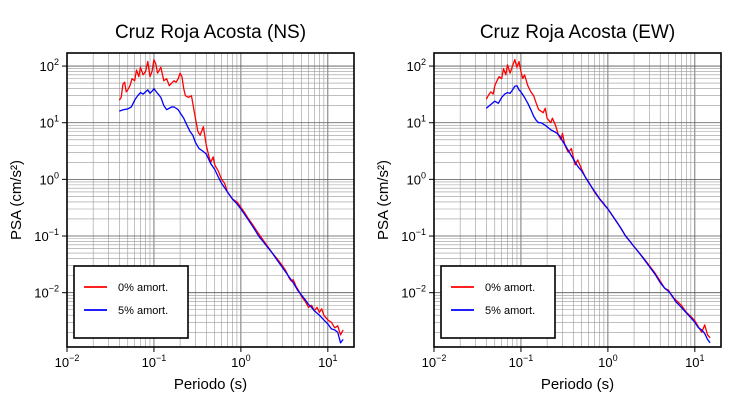  Describe the element at coordinates (210, 32) in the screenshot. I see `chart-title: Cruz Roja Acosta (NS)` at that location.